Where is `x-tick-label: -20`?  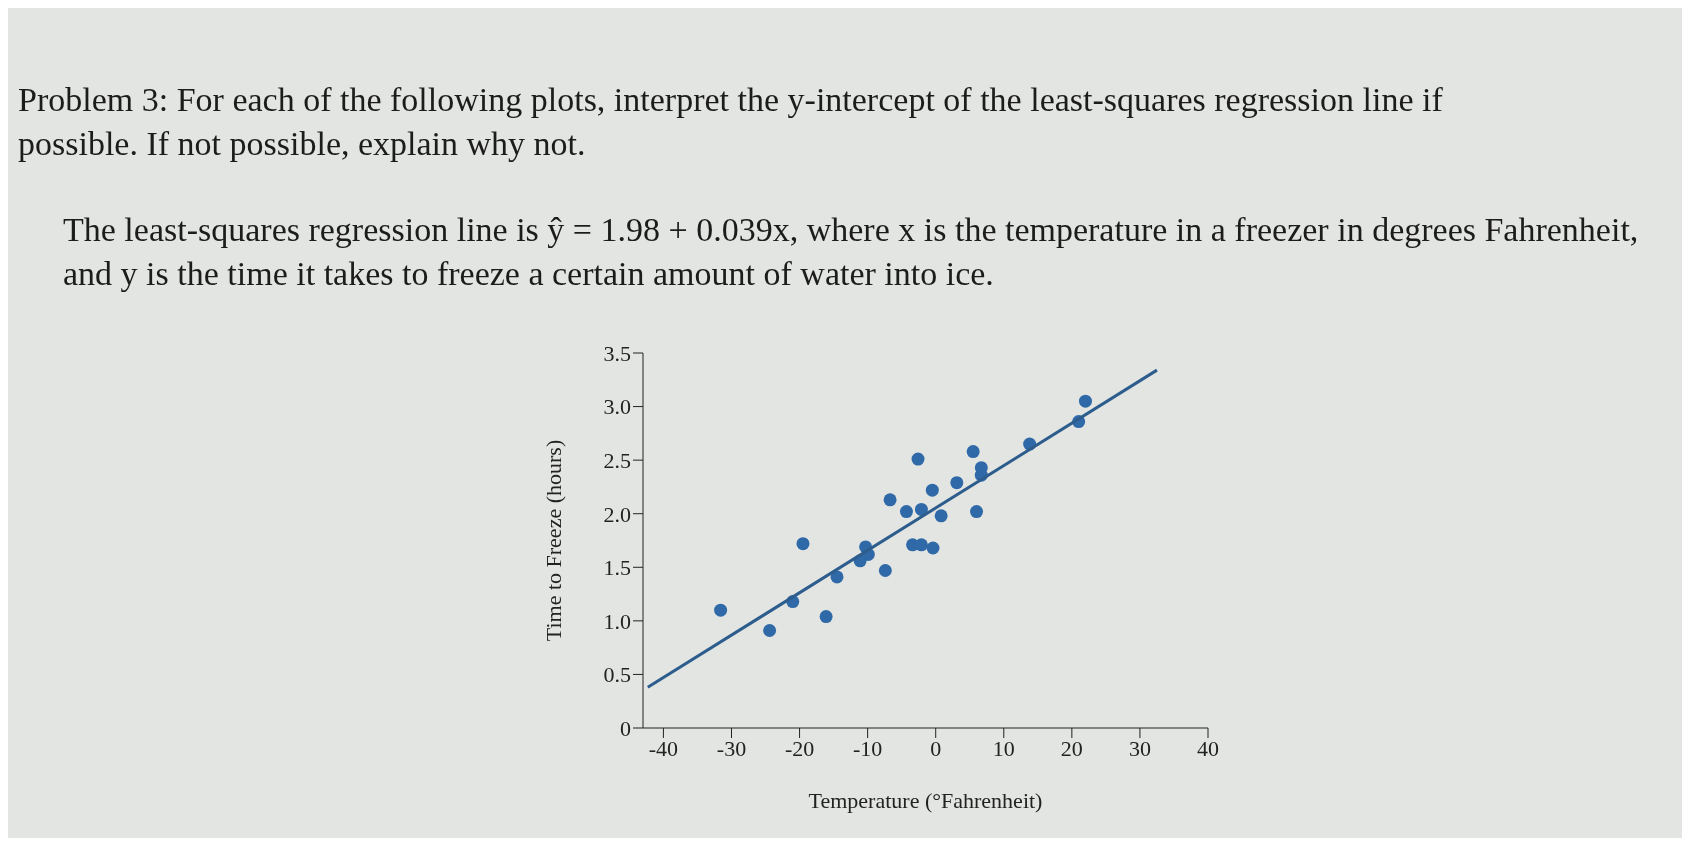 x-tick-label: -20 is located at coordinates (799, 748).